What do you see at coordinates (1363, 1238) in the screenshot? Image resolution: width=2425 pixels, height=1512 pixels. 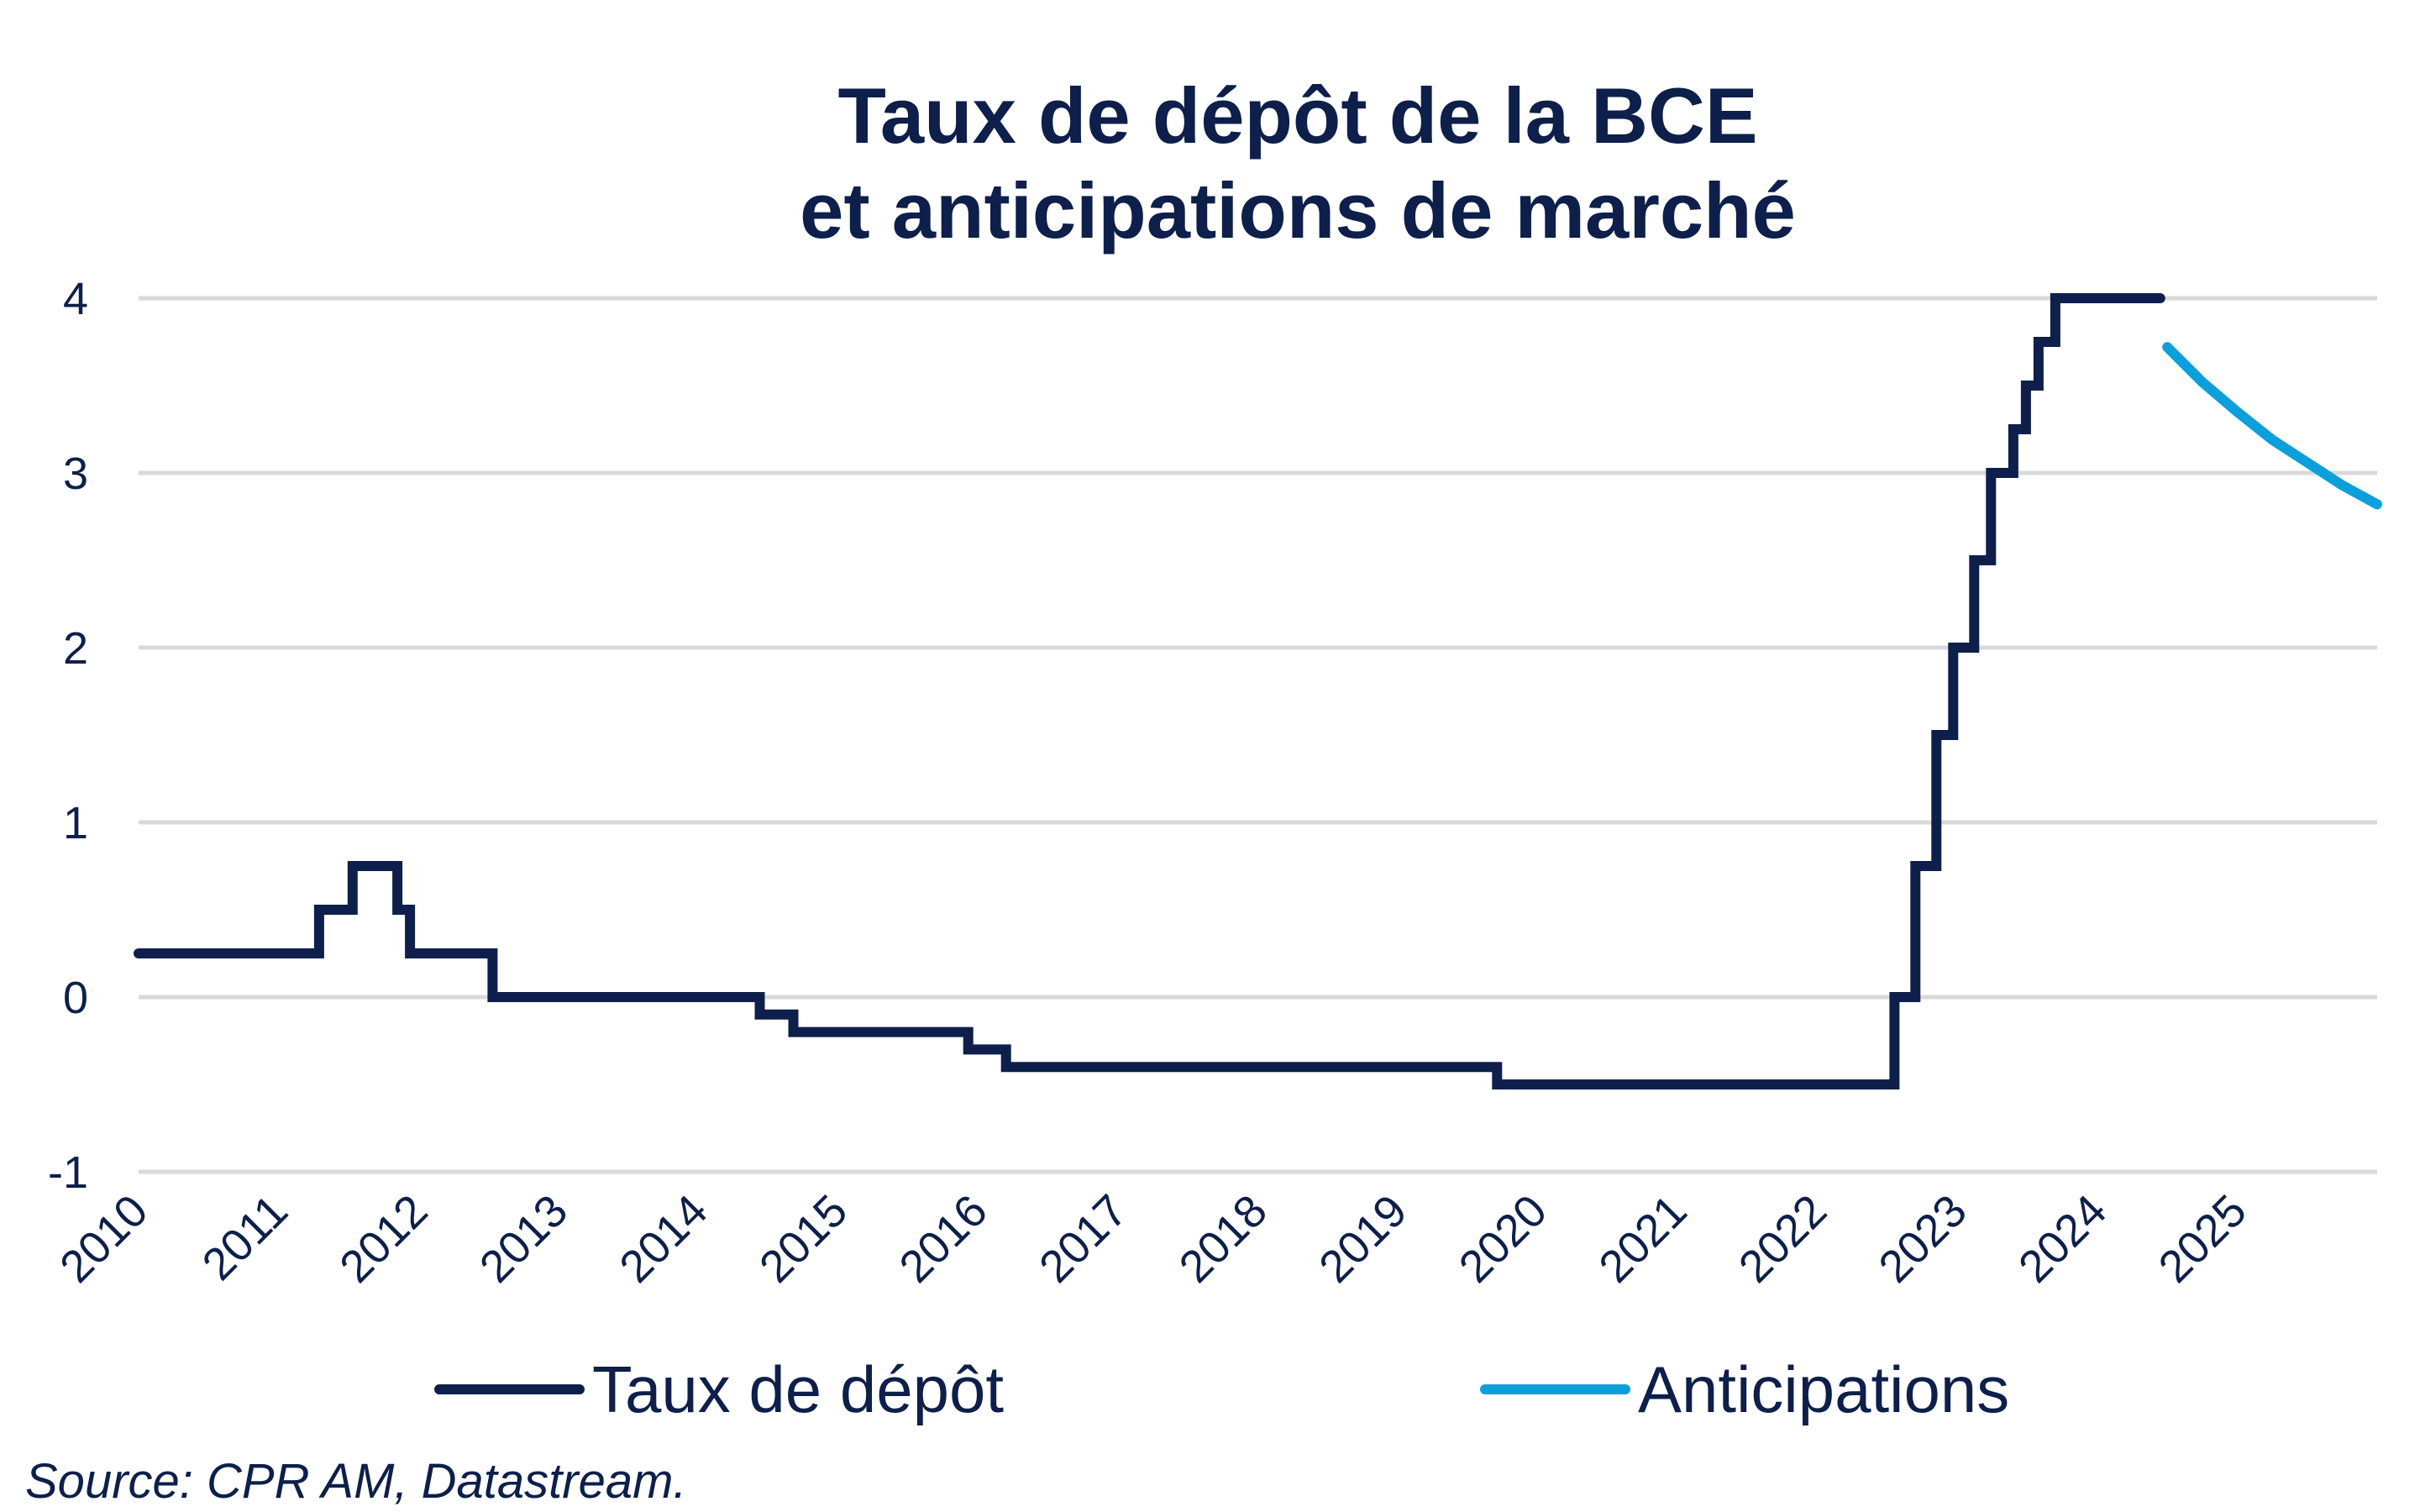 I see `x-tick-label: 2019` at bounding box center [1363, 1238].